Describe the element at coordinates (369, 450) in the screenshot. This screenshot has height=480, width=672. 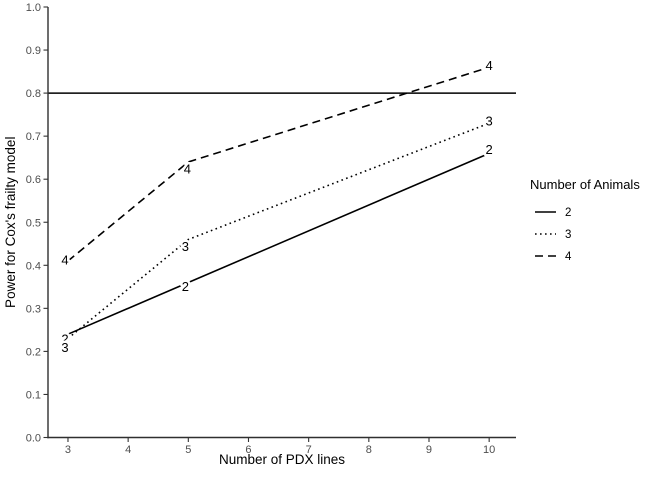
I see `x-tick-label: 8` at that location.